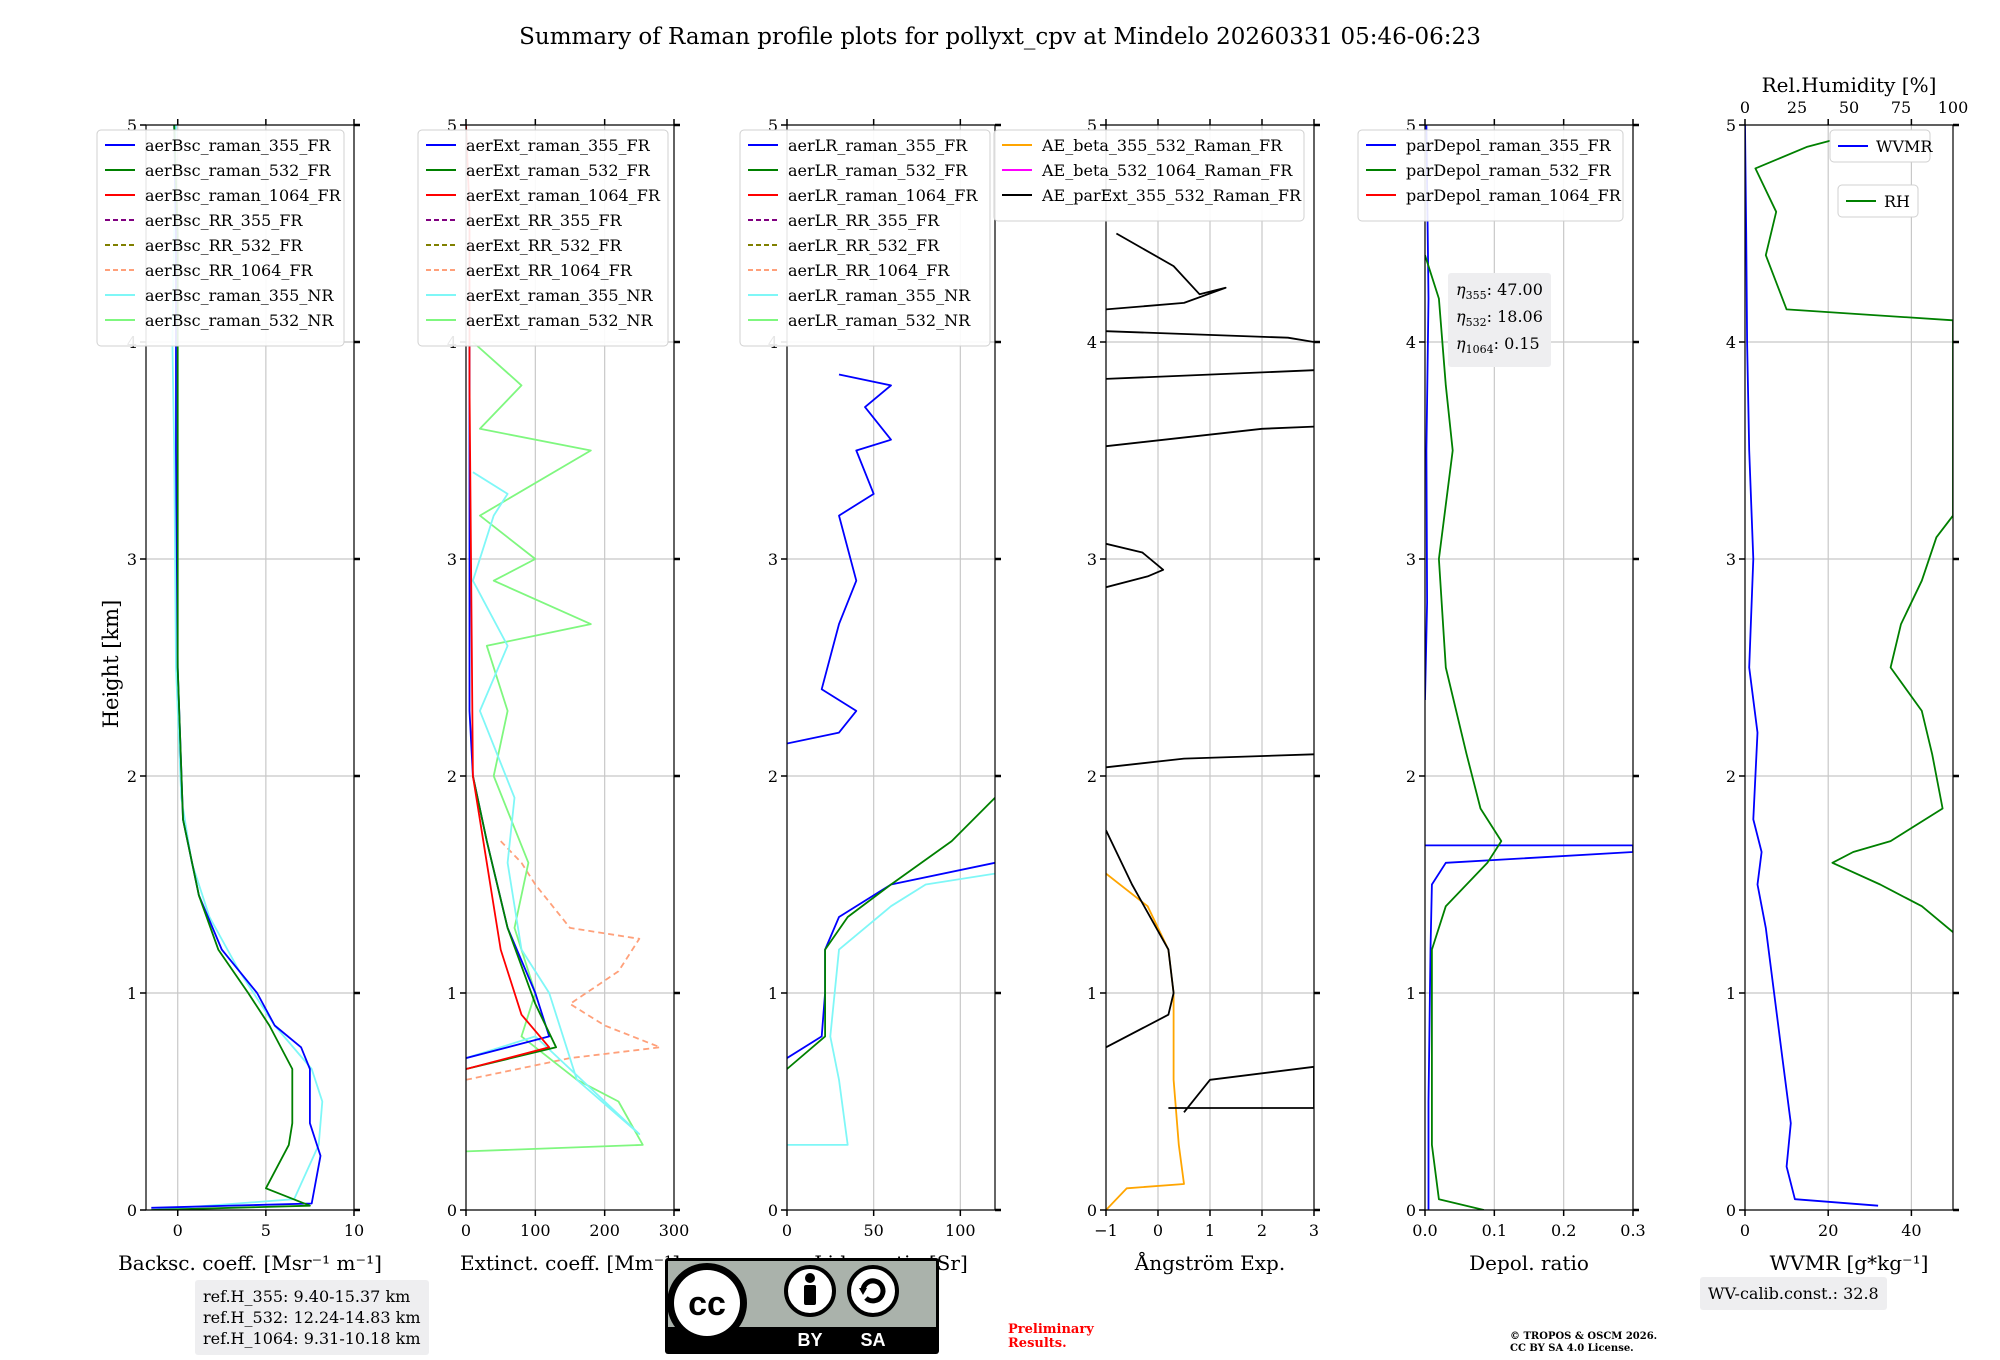  I want to click on wv-calib-box: WV-calib.const.: 32.8, so click(1793, 1293).